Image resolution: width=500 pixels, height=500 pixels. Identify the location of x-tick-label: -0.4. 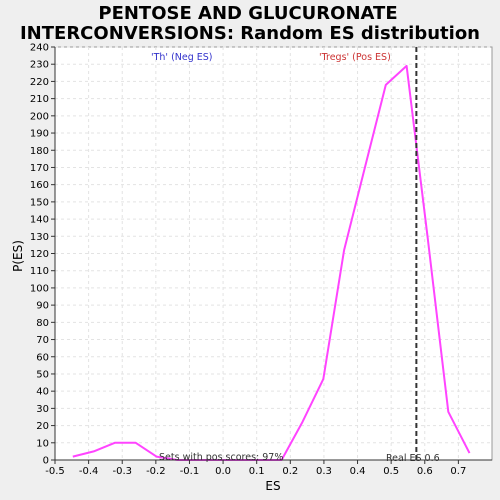
(89, 471).